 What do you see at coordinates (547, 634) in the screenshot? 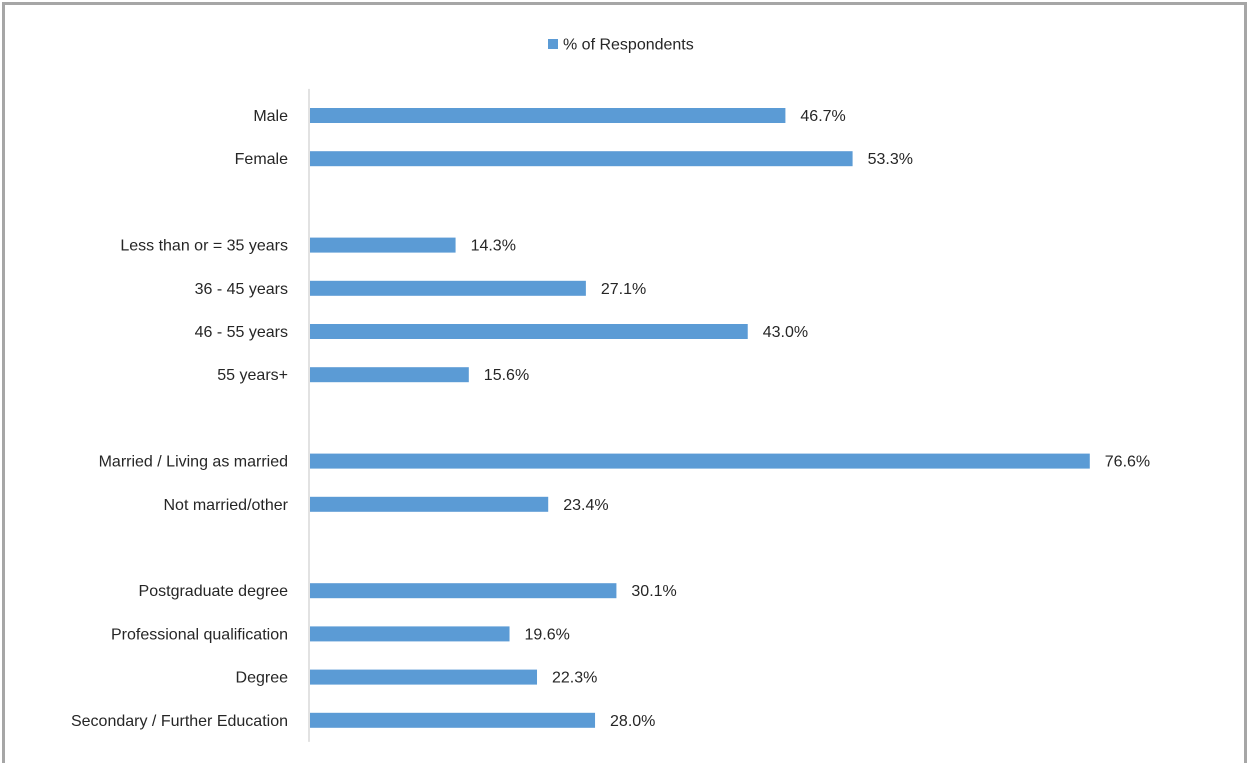
I see `data-label: 19.6%` at bounding box center [547, 634].